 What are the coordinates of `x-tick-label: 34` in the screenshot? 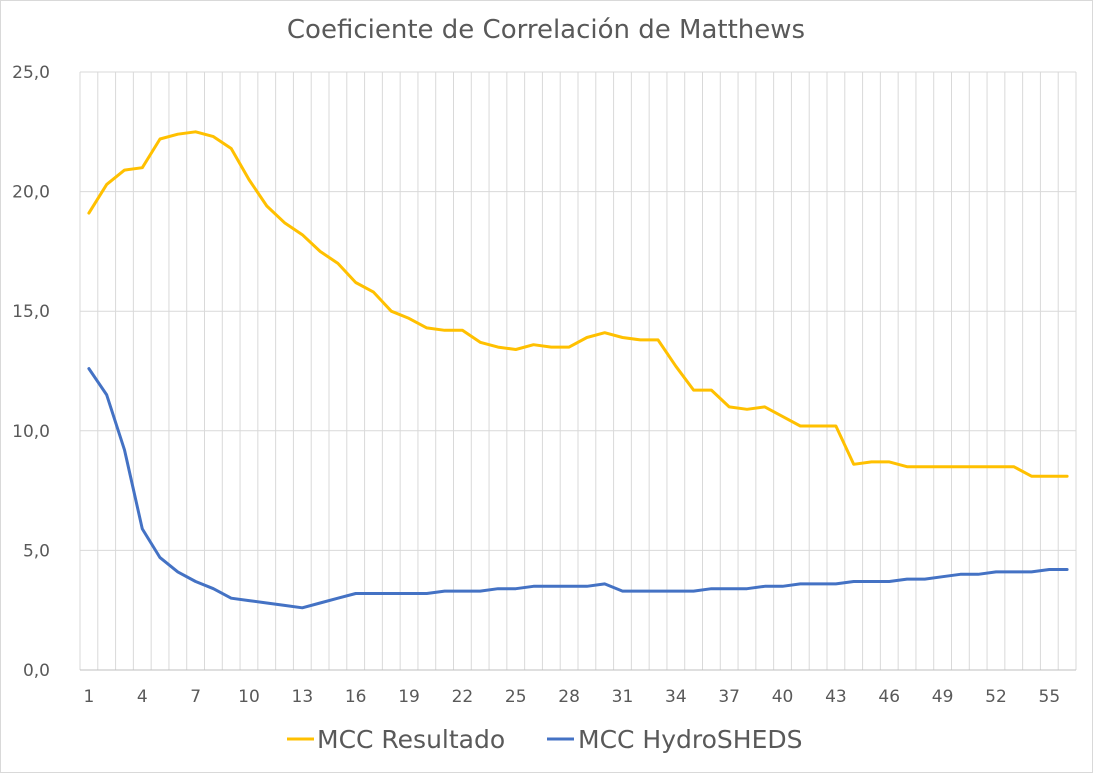 It's located at (676, 697).